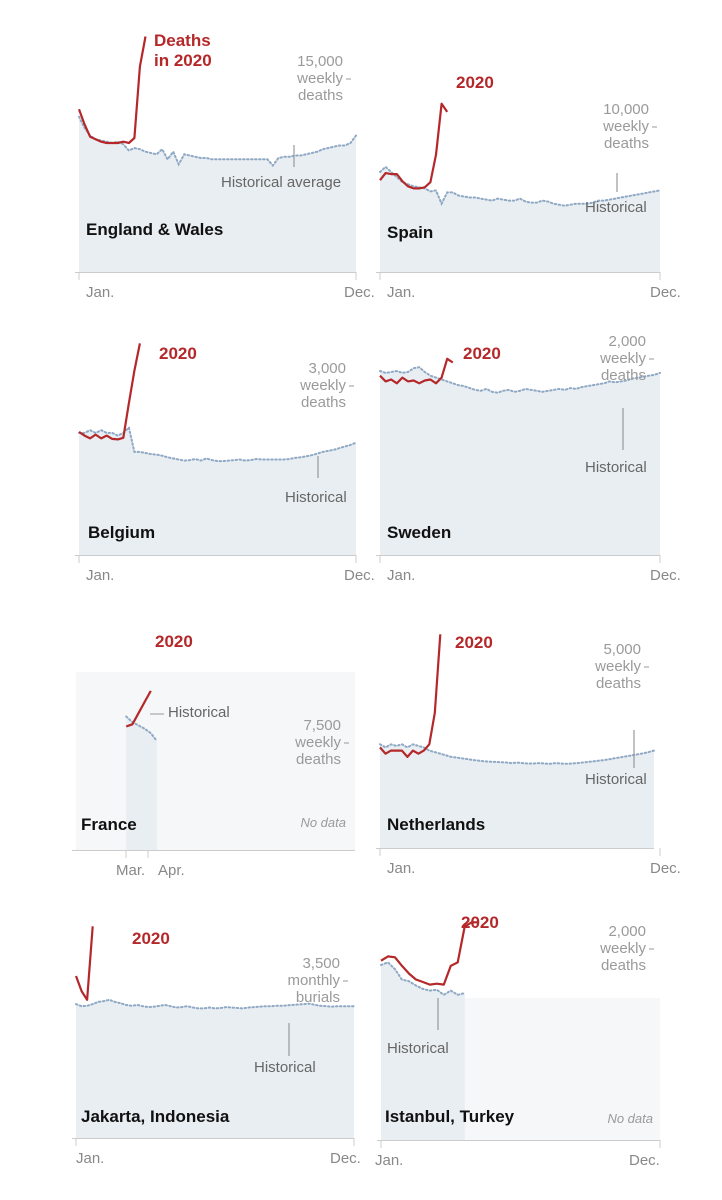 Image resolution: width=722 pixels, height=1200 pixels. I want to click on panel-title: Sweden, so click(419, 532).